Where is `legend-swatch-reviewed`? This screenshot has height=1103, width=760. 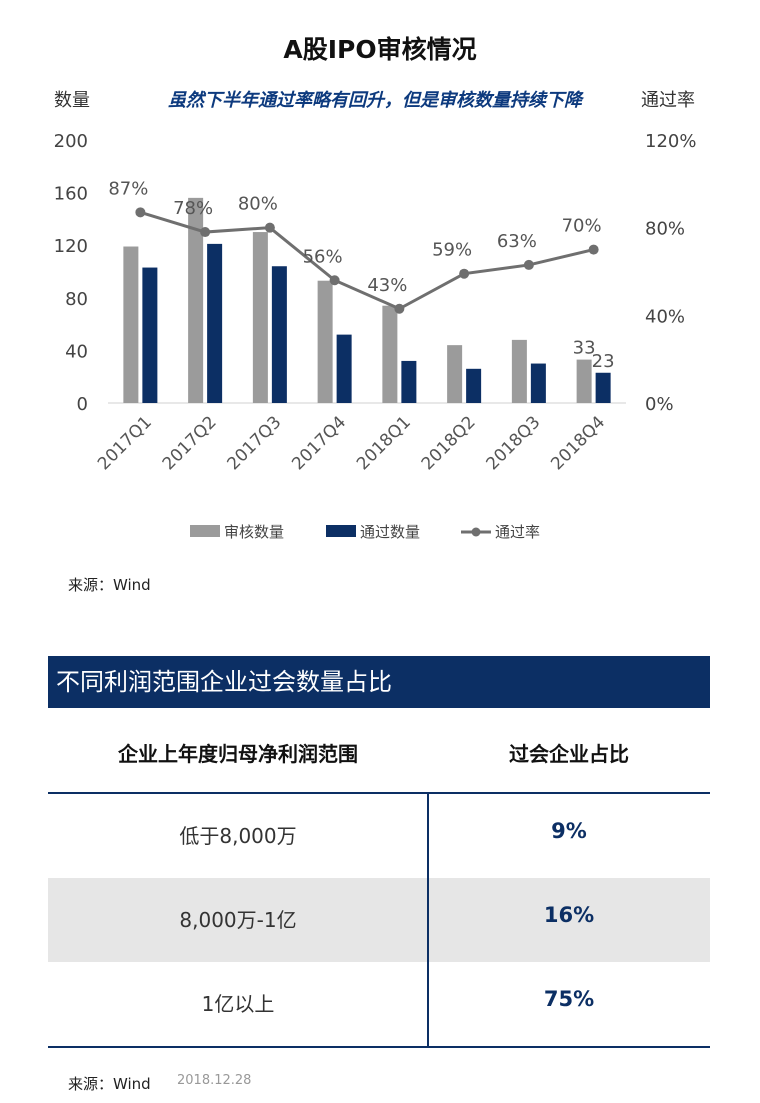
legend-swatch-reviewed is located at coordinates (205, 531).